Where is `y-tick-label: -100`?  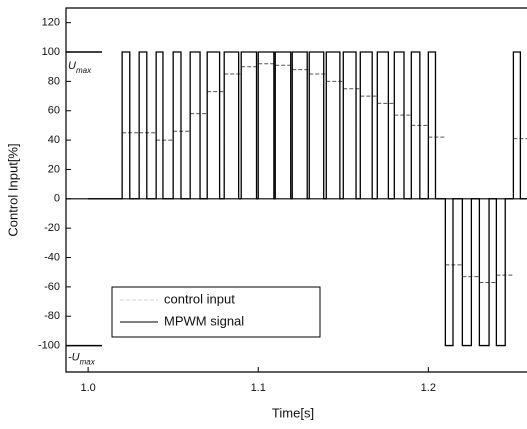 y-tick-label: -100 is located at coordinates (49, 345).